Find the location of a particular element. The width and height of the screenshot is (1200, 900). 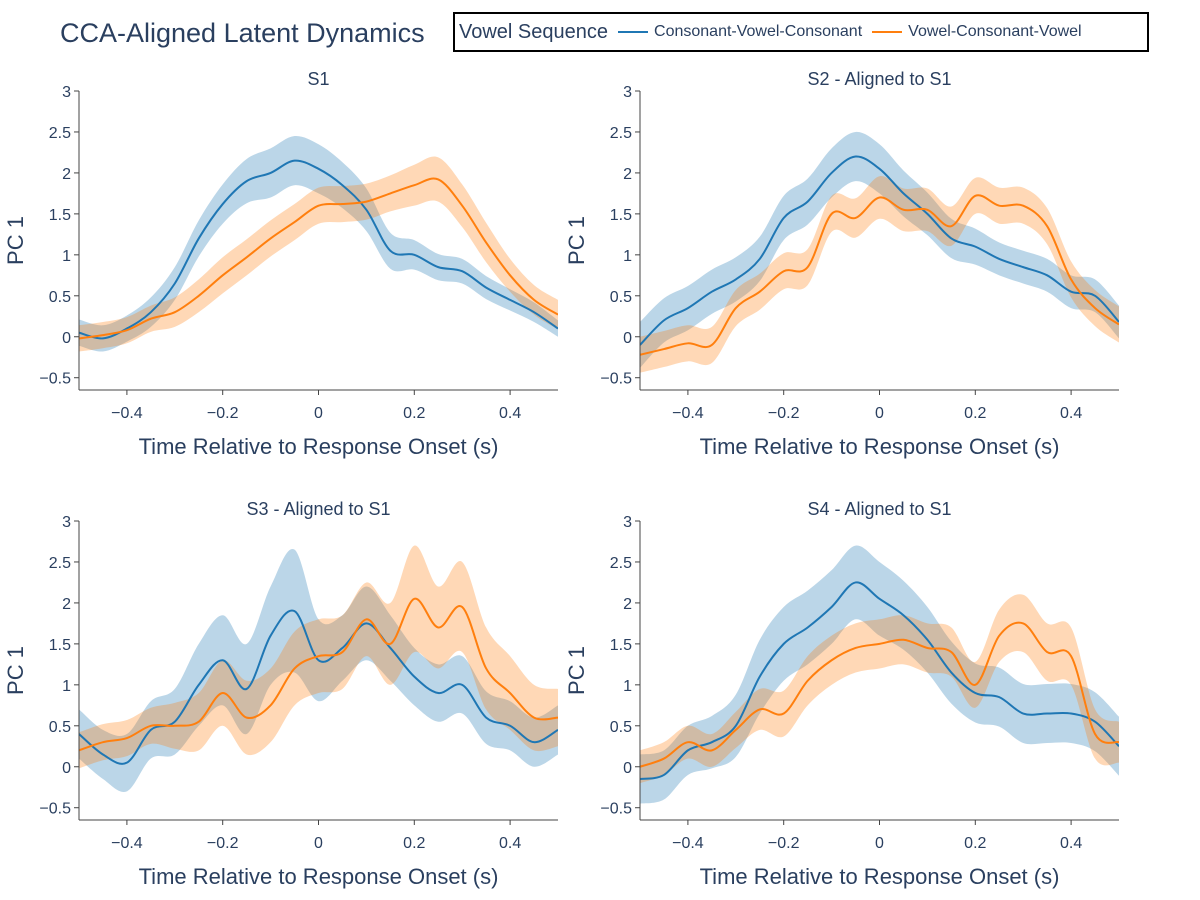

subplot-2-ytick-label: 3 is located at coordinates (627, 92).